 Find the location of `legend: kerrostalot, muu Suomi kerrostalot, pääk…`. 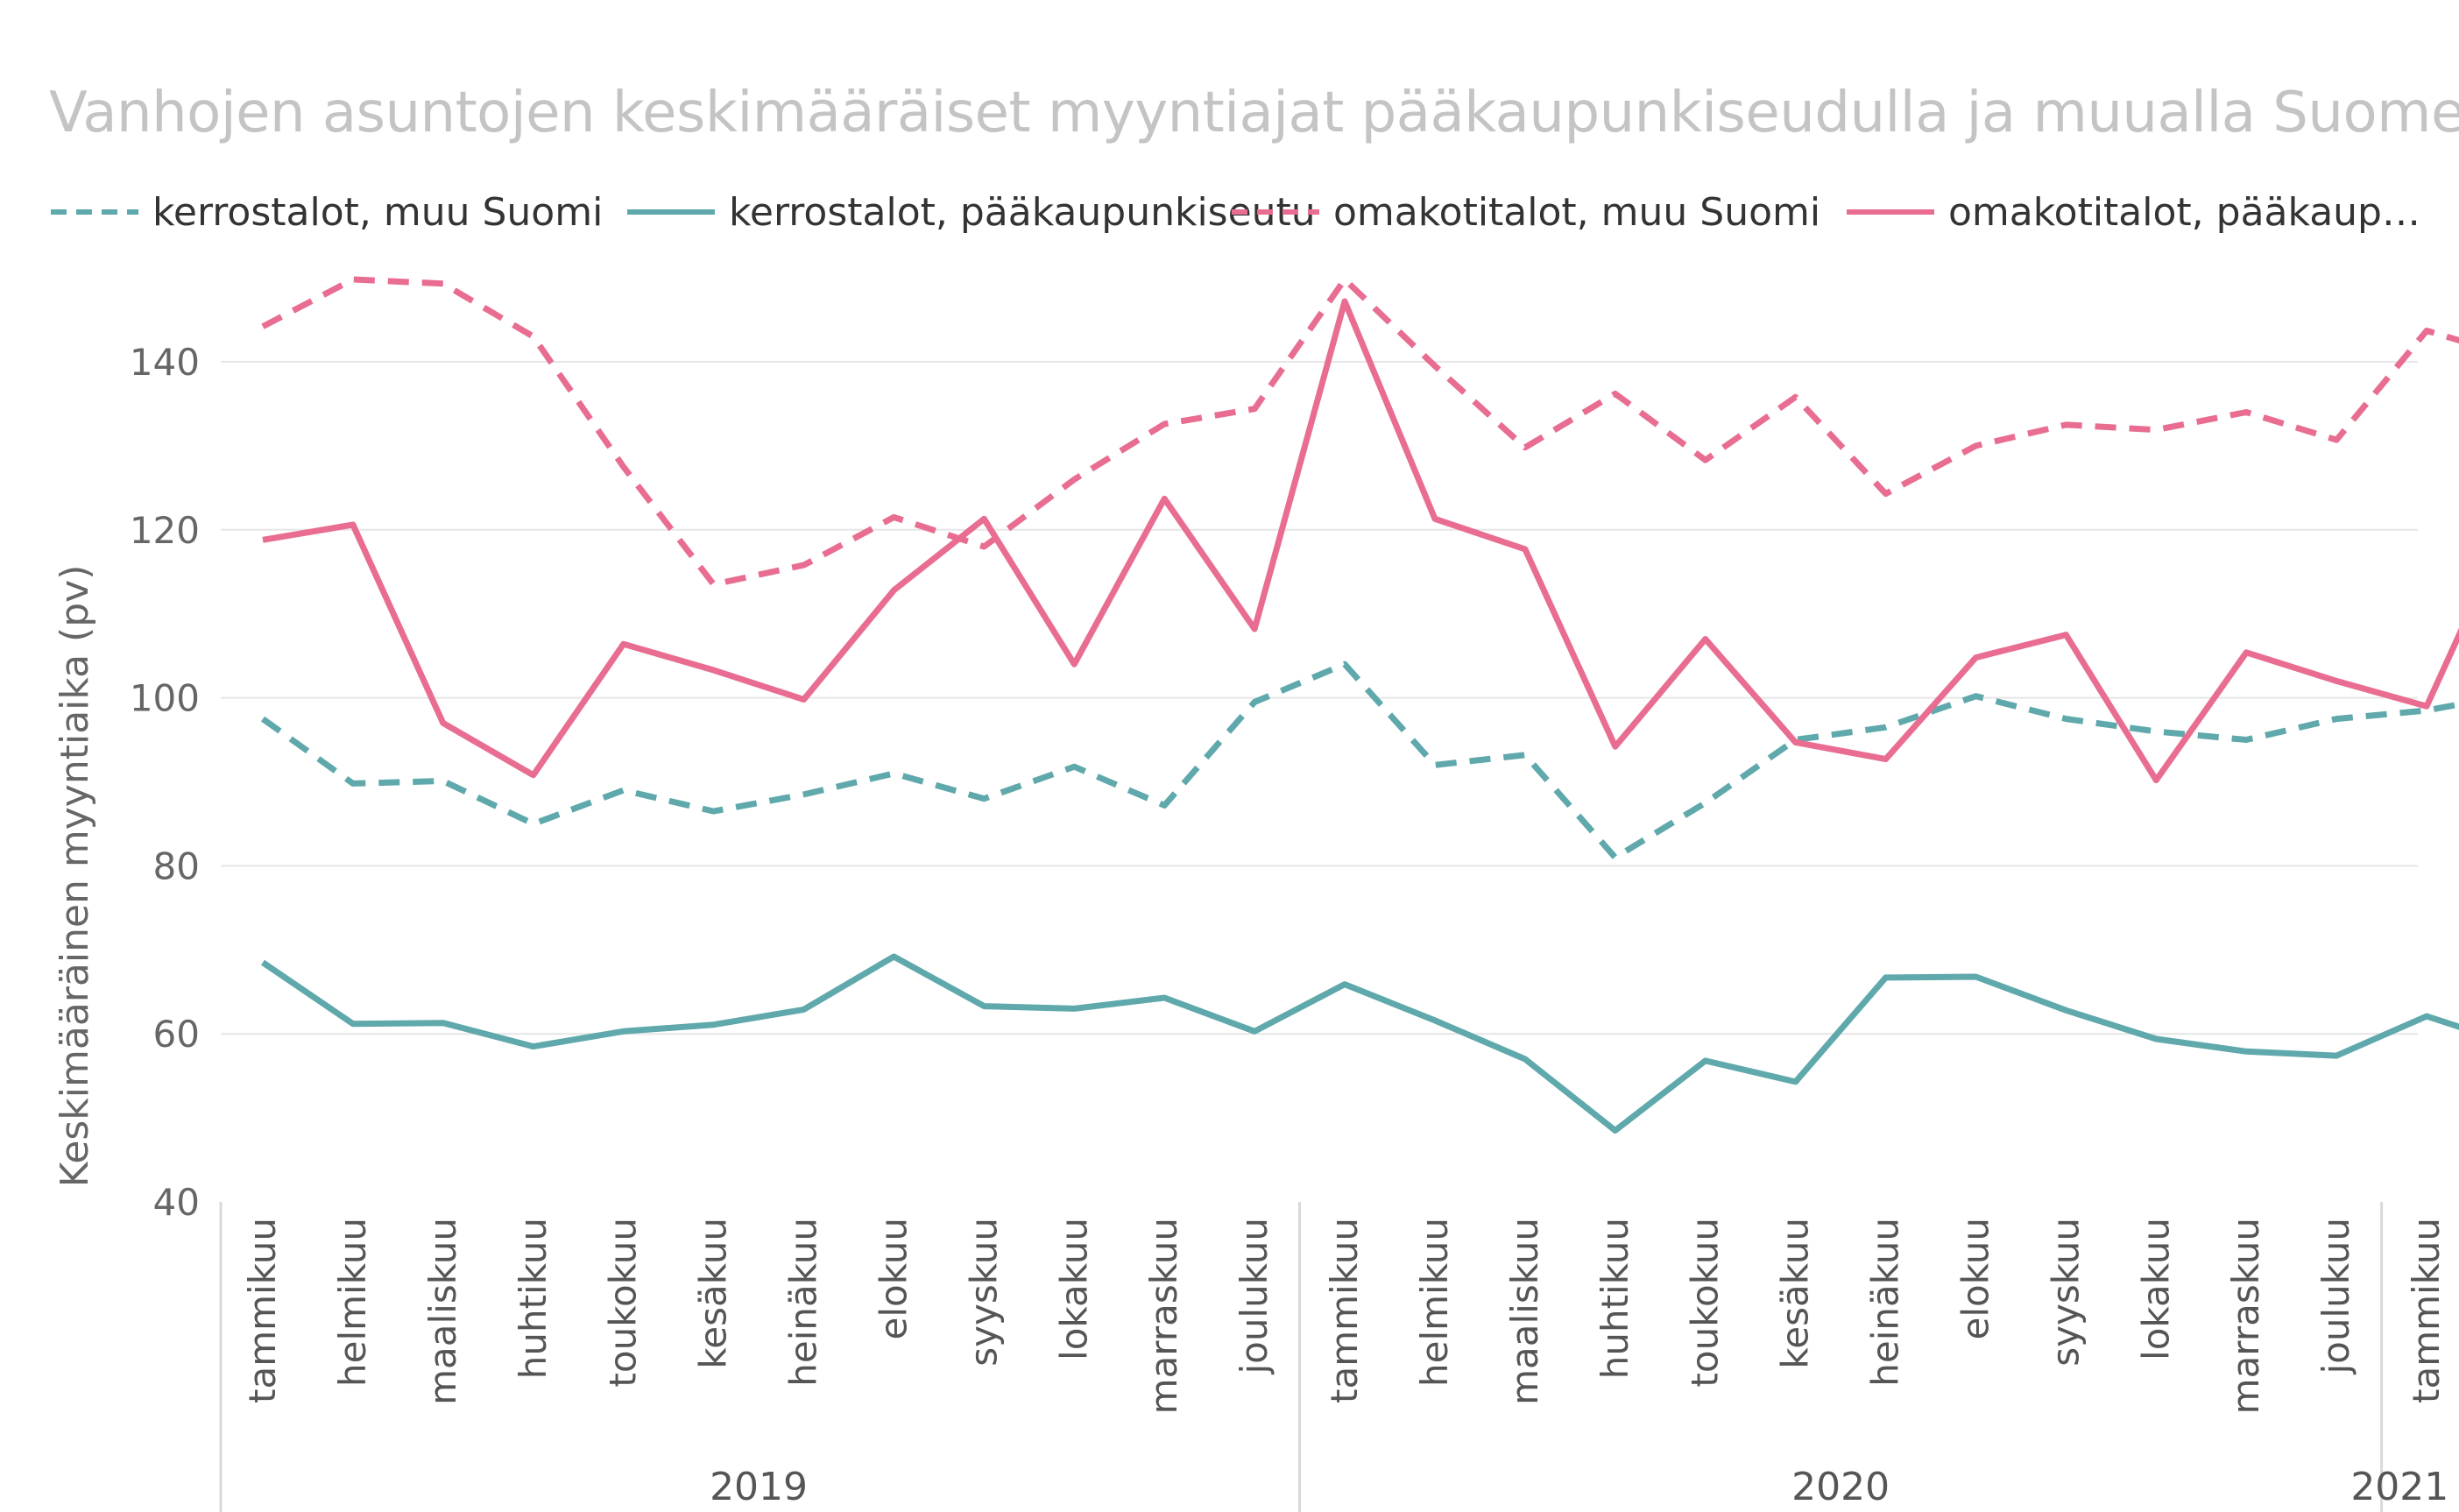

legend: kerrostalot, muu Suomi kerrostalot, pääk… is located at coordinates (1234, 212).